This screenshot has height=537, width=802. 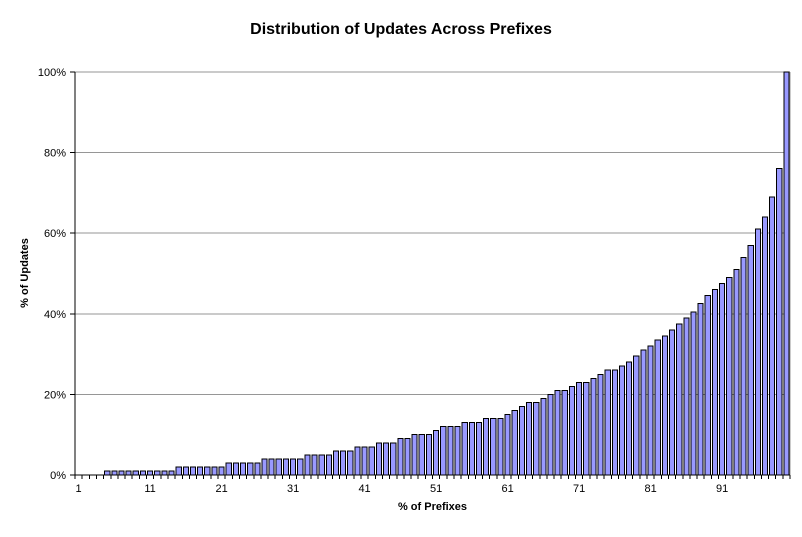 What do you see at coordinates (436, 489) in the screenshot?
I see `x-tick-label: 51` at bounding box center [436, 489].